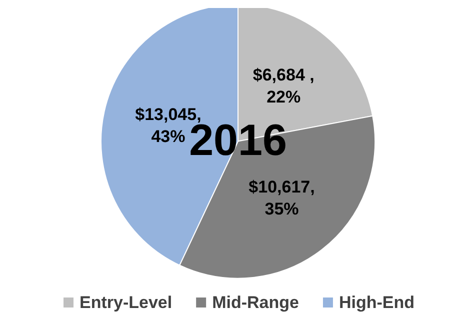  I want to click on data-label: $6,684 , 22%, so click(283, 86).